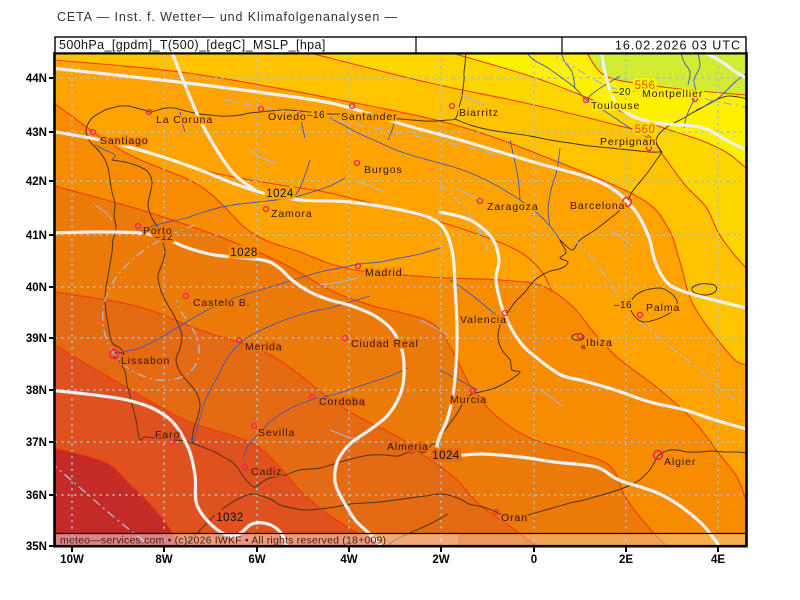 The image size is (800, 600). Describe the element at coordinates (36, 547) in the screenshot. I see `svg-text: 35N` at that location.